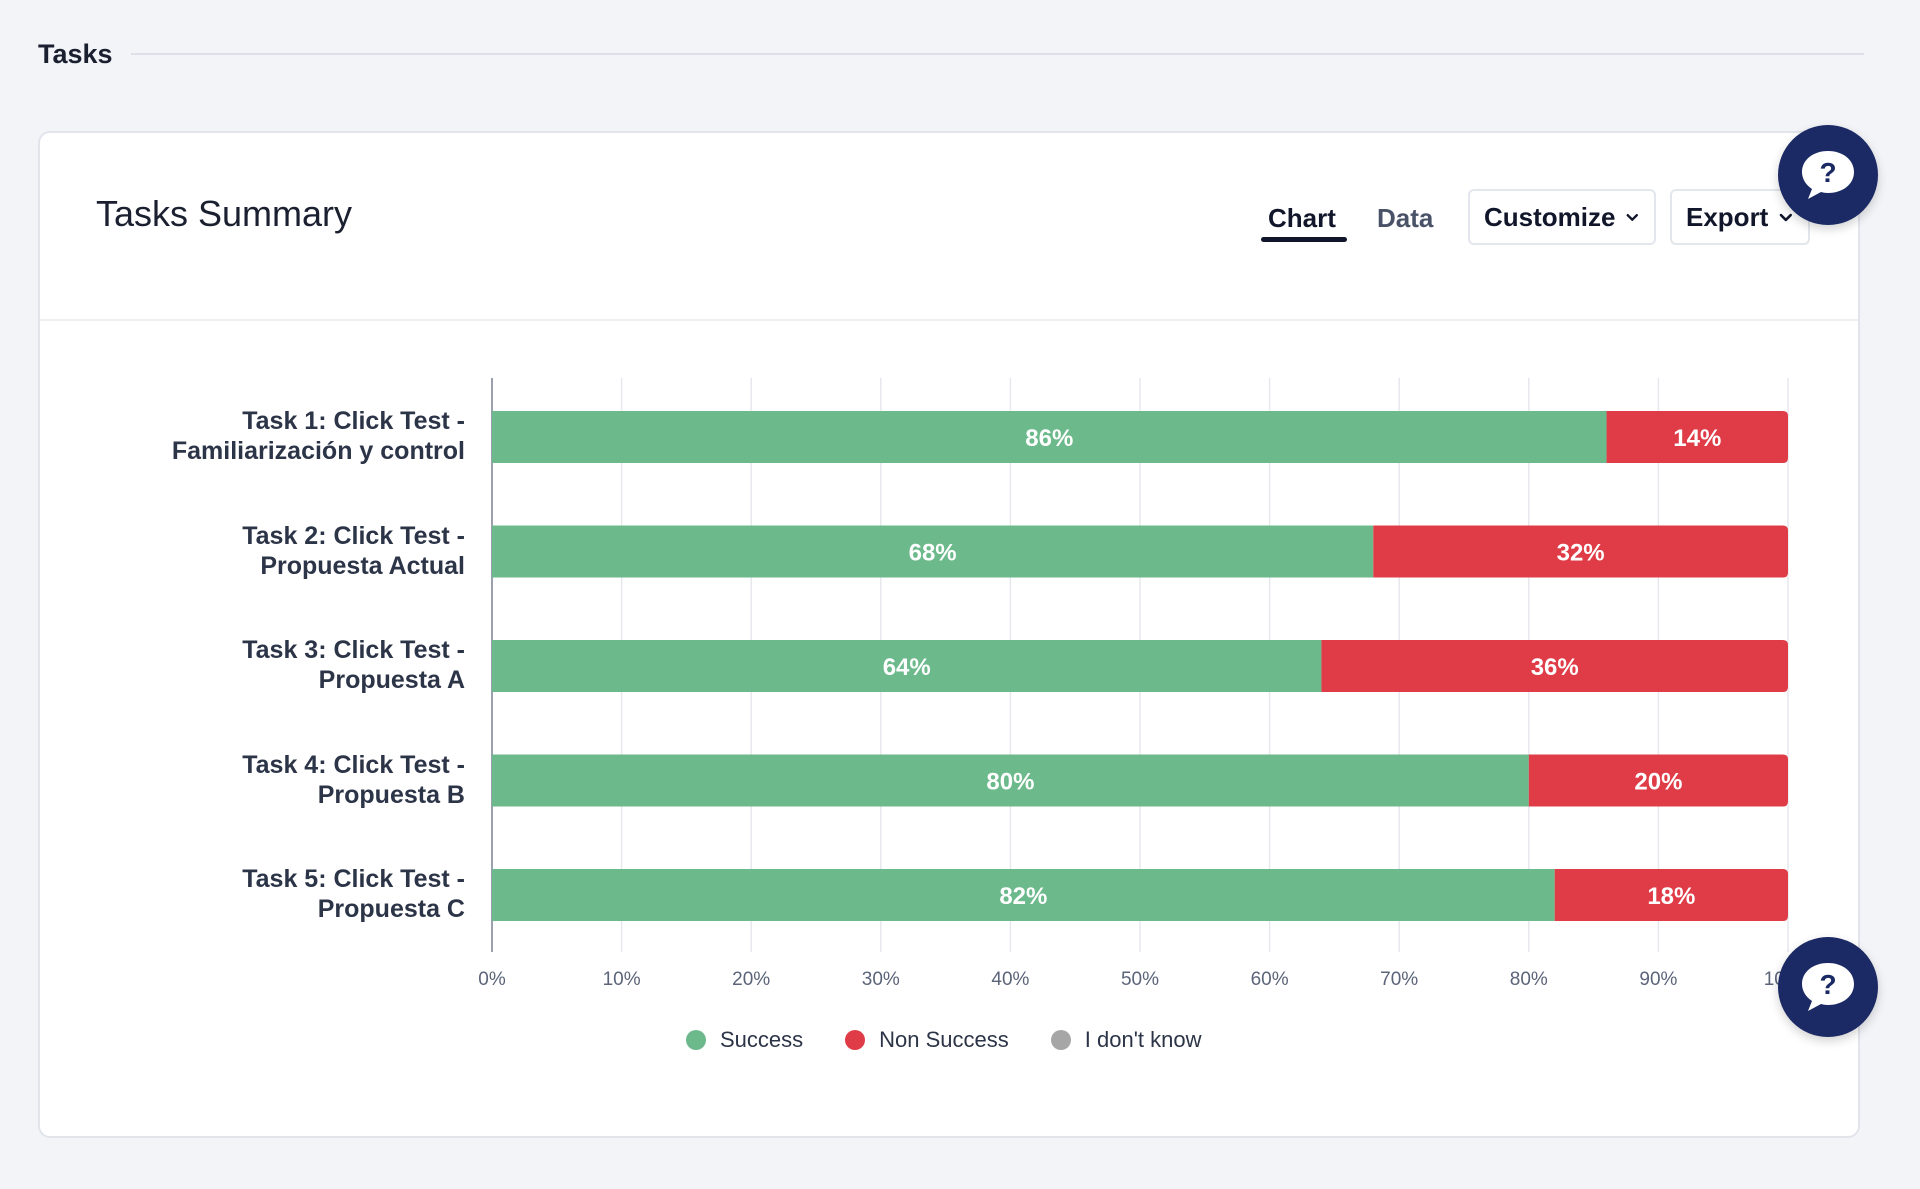 Image resolution: width=1920 pixels, height=1189 pixels. I want to click on category-label-line: Task 3: Click Test -, so click(353, 650).